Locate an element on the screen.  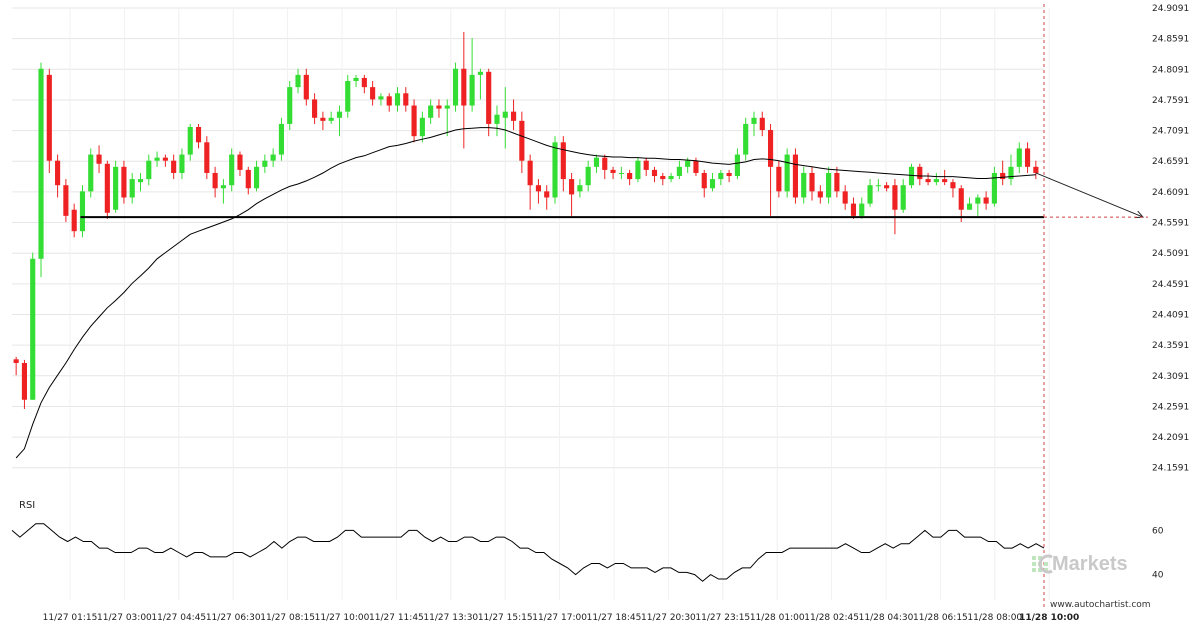
time-tick-label: 11/27 17:00 is located at coordinates (559, 618).